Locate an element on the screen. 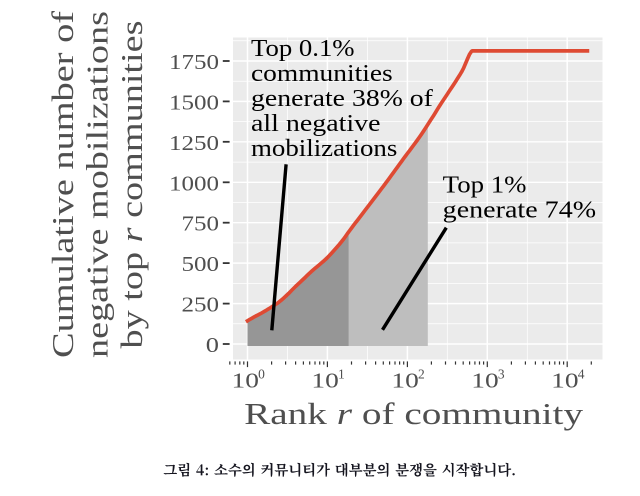 The height and width of the screenshot is (496, 640). svg-text: Cumulative number of is located at coordinates (62, 184).